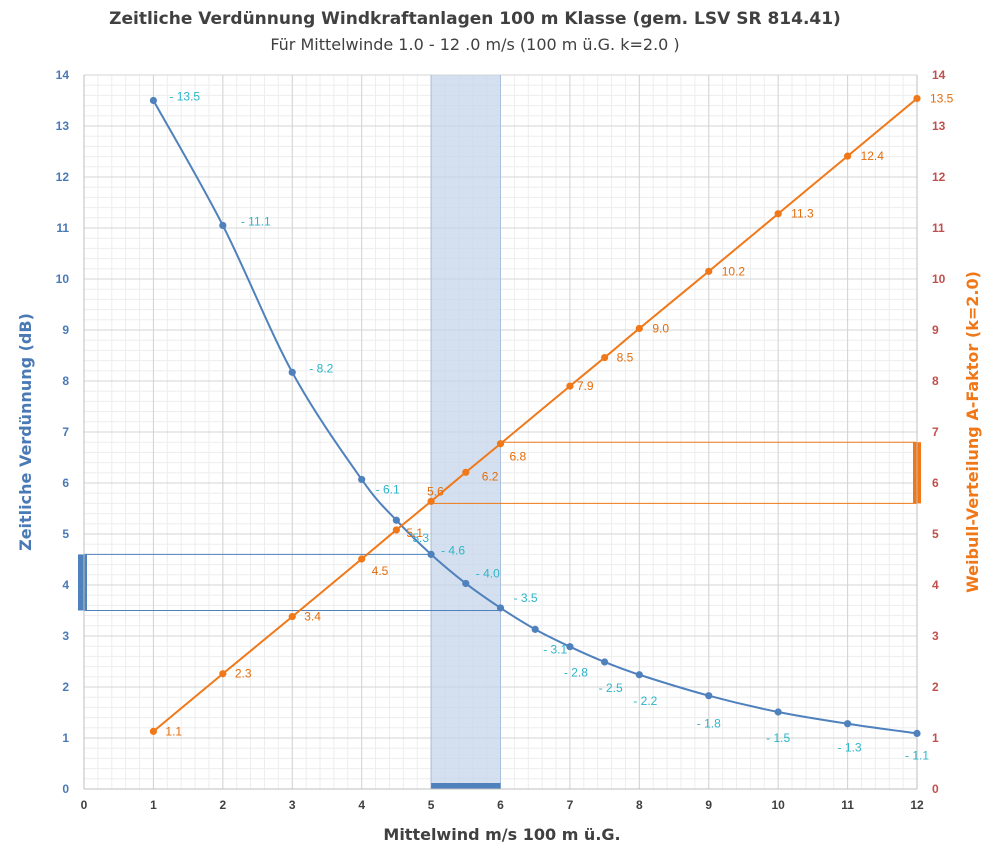 This screenshot has height=858, width=995. I want to click on y-right-tick-label: 12, so click(939, 177).